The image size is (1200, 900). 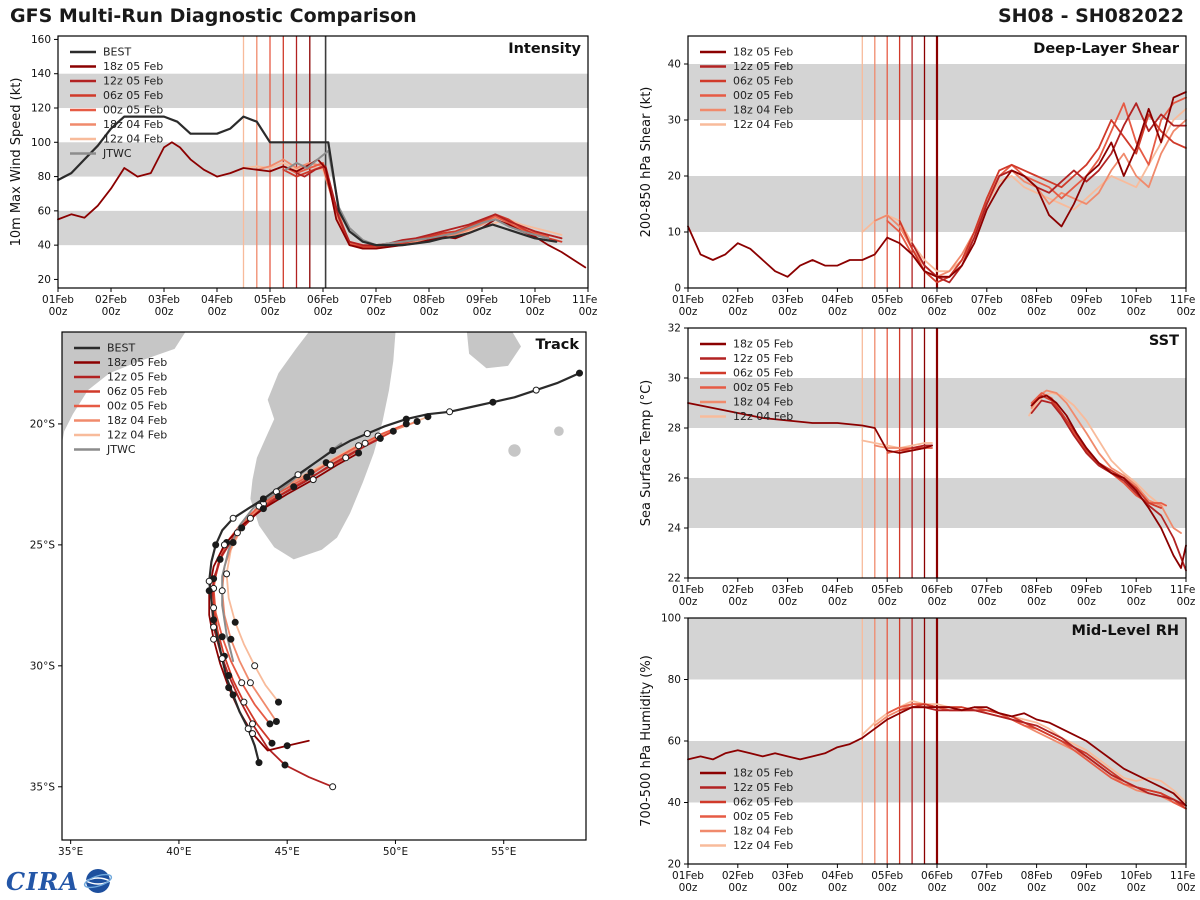 I want to click on svg-text: 200-850 hPa Shear (kt), so click(x=646, y=162).